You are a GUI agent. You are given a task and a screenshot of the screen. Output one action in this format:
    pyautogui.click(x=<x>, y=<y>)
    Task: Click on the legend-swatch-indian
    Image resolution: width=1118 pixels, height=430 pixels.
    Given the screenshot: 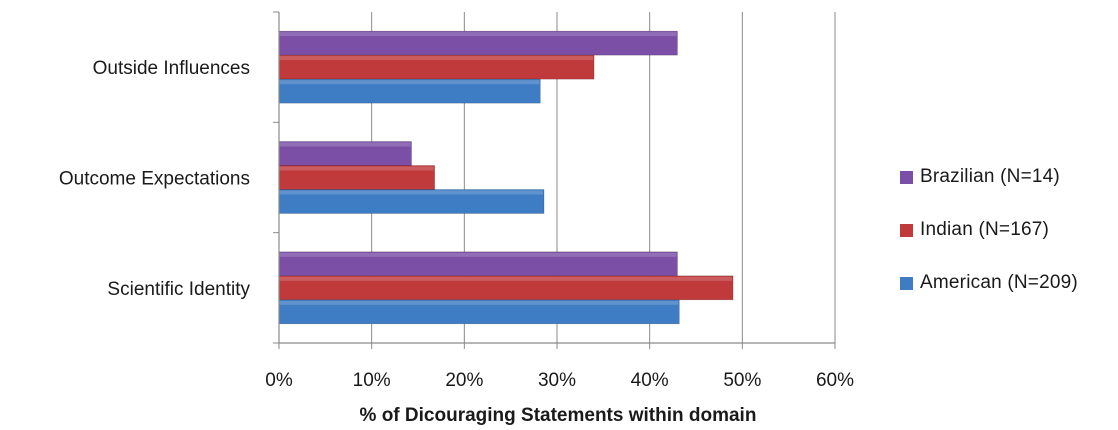 What is the action you would take?
    pyautogui.click(x=906, y=230)
    